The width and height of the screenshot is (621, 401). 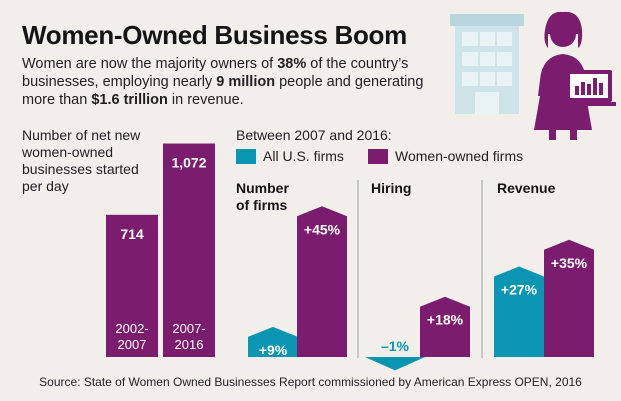 What do you see at coordinates (189, 344) in the screenshot?
I see `bar-category-label: 2016` at bounding box center [189, 344].